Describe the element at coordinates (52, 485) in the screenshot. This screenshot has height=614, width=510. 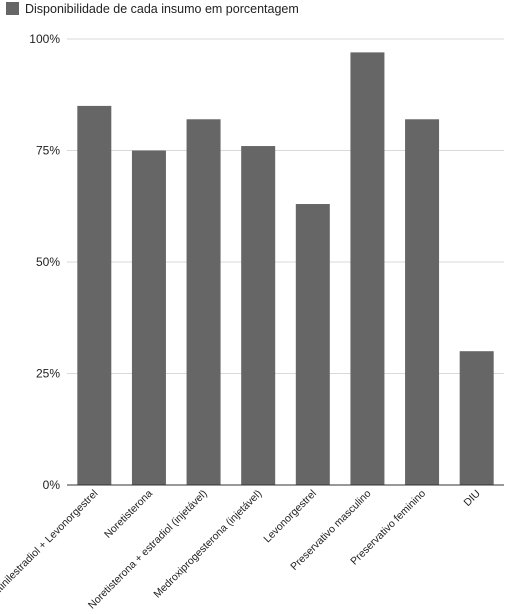
I see `y-tick-label: 0%` at that location.